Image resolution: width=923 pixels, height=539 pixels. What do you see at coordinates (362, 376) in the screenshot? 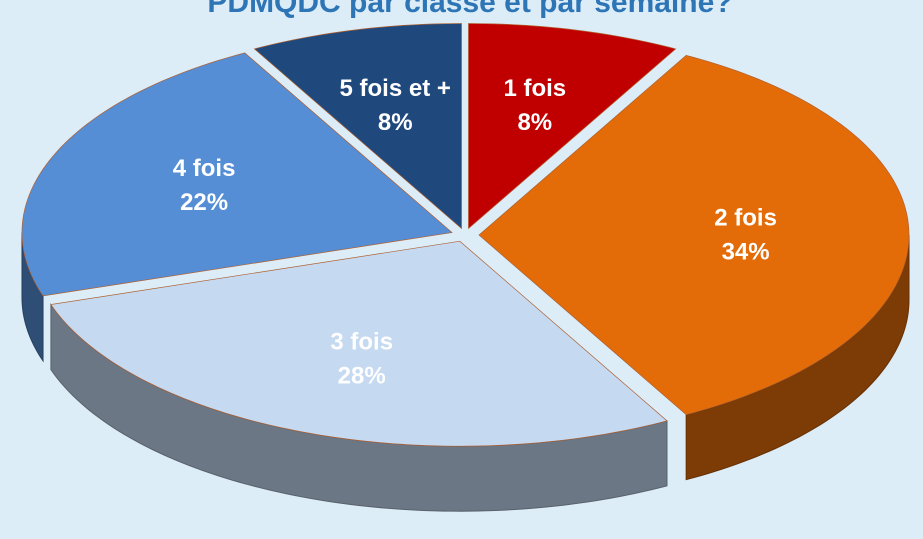
I see `slice-value-label: 28%` at bounding box center [362, 376].